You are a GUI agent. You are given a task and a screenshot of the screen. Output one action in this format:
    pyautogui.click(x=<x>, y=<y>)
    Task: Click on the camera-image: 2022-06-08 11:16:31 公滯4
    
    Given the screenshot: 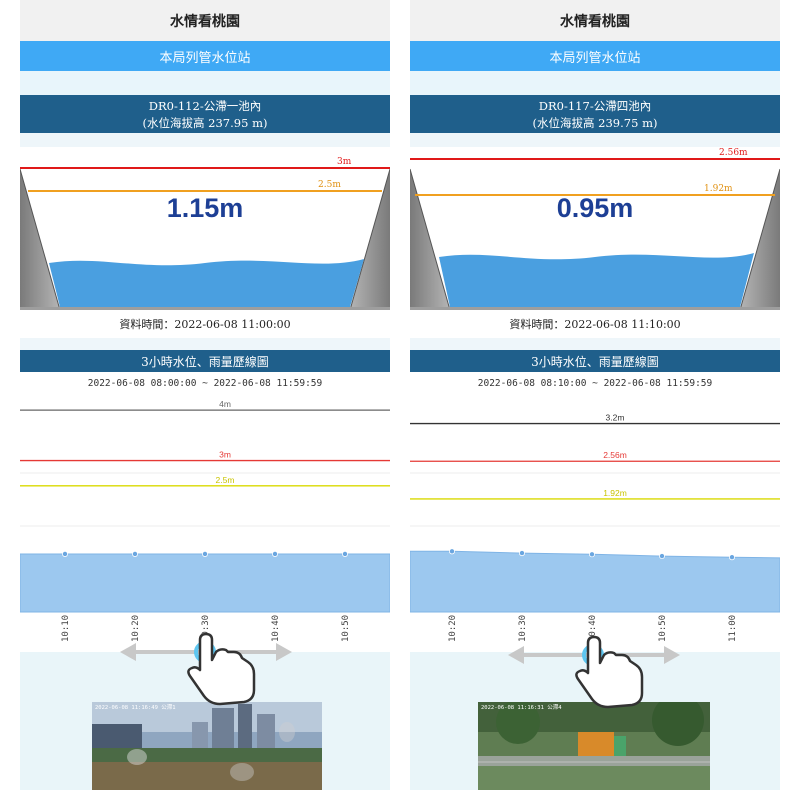 What is the action you would take?
    pyautogui.click(x=594, y=746)
    